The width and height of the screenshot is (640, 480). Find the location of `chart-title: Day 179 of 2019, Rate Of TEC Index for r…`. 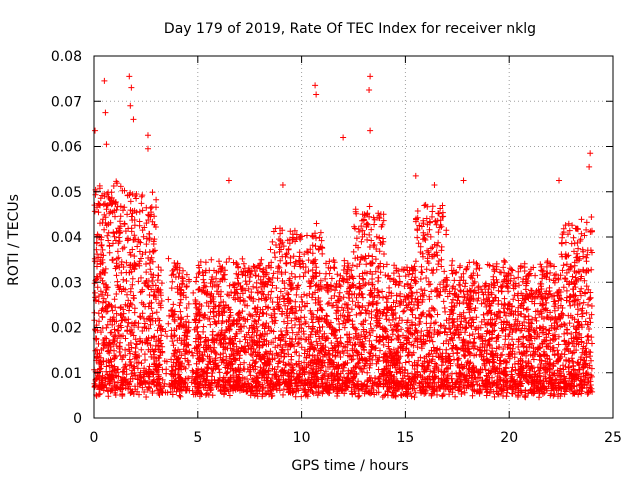

chart-title: Day 179 of 2019, Rate Of TEC Index for r… is located at coordinates (350, 29).